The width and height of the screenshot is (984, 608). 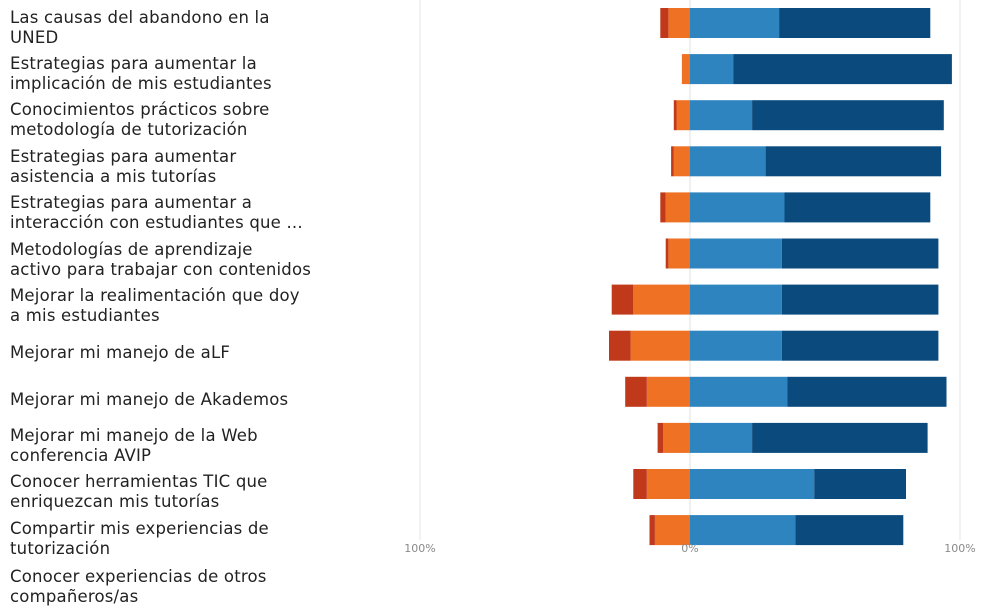 I want to click on x-tick-label: 0%, so click(x=689, y=548).